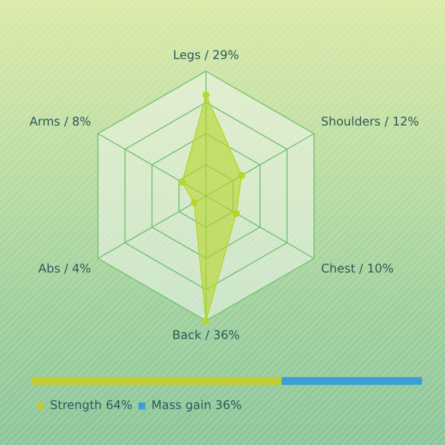 The width and height of the screenshot is (445, 445). What do you see at coordinates (206, 55) in the screenshot?
I see `spoke-label: Legs / 29%` at bounding box center [206, 55].